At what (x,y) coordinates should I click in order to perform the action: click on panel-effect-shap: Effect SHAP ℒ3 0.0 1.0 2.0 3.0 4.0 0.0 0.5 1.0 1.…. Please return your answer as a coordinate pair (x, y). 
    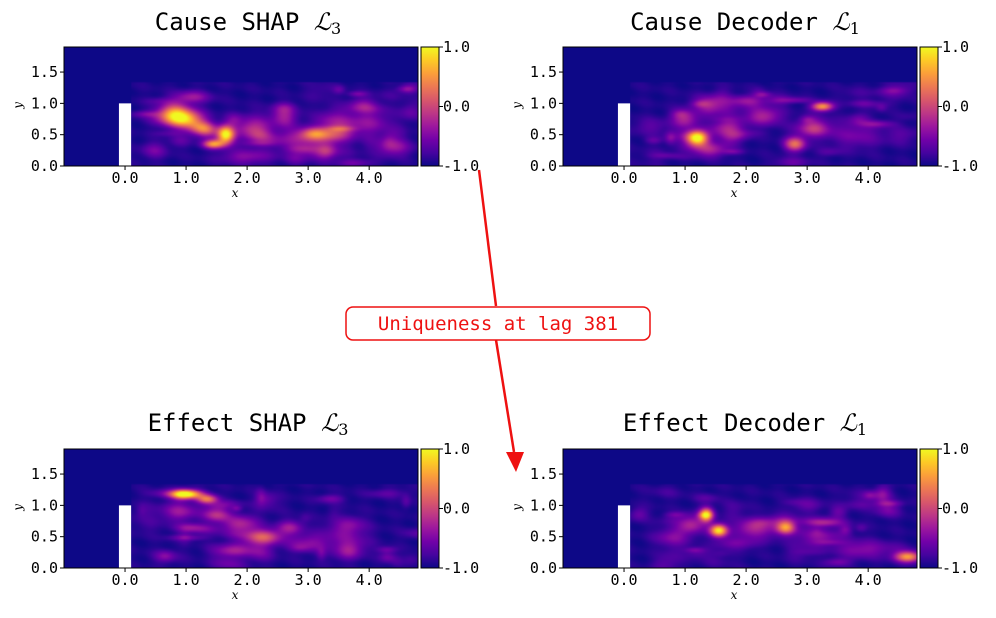
    Looking at the image, I should click on (245, 505).